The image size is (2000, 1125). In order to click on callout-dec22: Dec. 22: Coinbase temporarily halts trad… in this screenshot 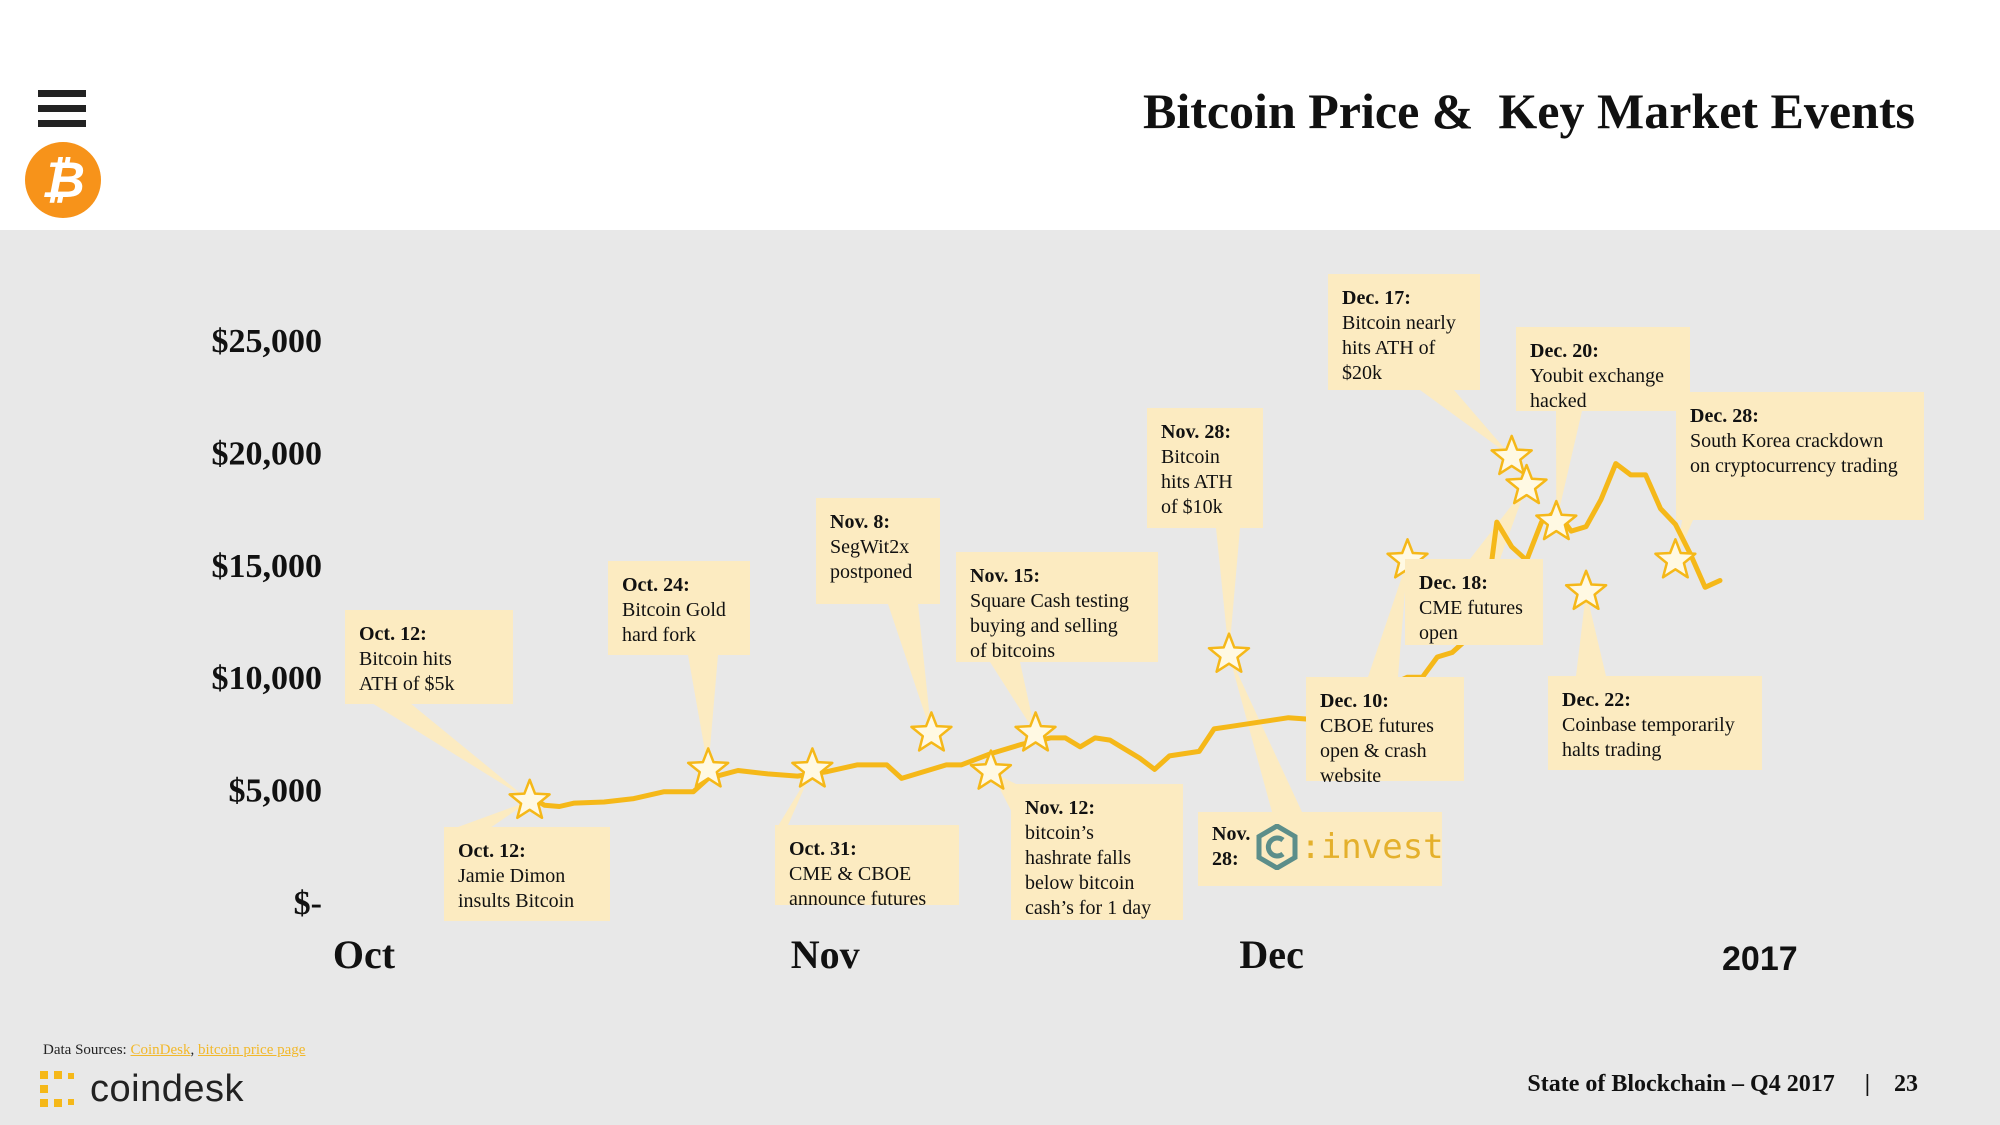, I will do `click(1655, 723)`.